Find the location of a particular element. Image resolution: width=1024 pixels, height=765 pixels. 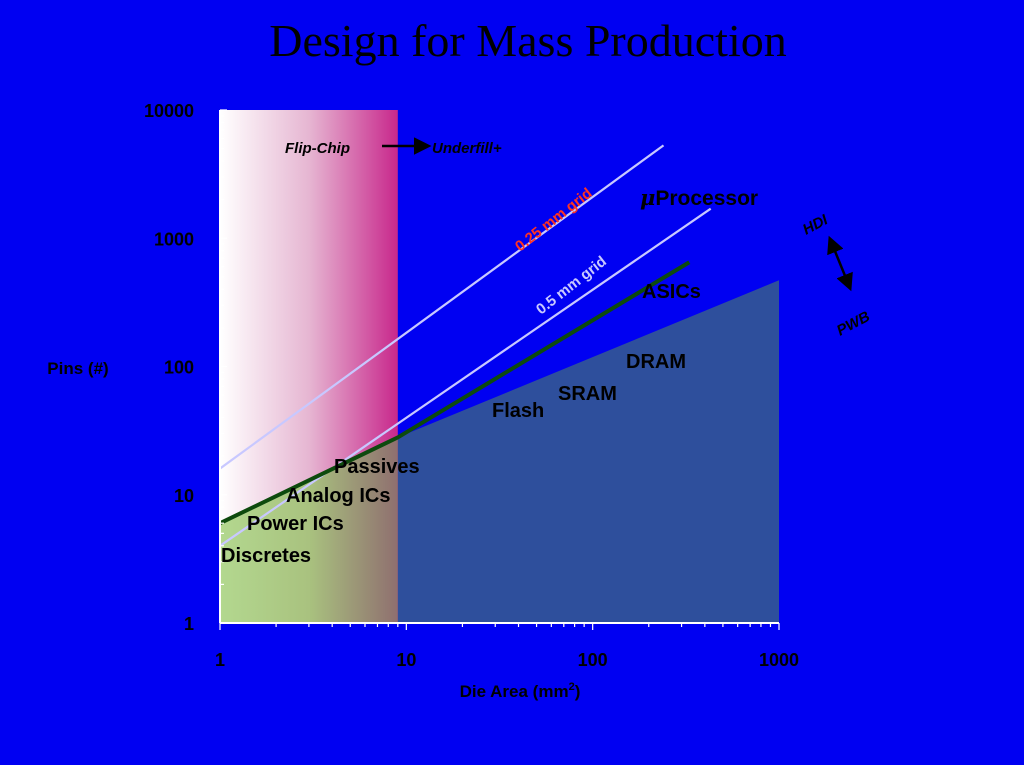

y-tick-label: 10 is located at coordinates (184, 496).